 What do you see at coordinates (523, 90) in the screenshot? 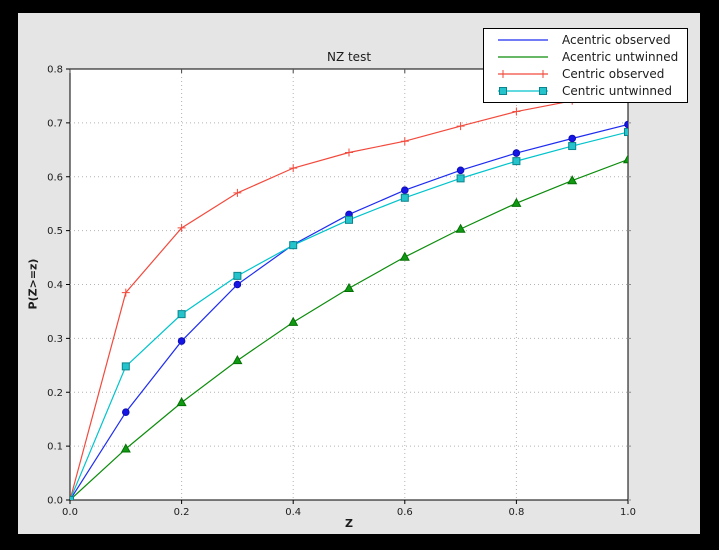
I see `legend-sample-centric-untwinned` at bounding box center [523, 90].